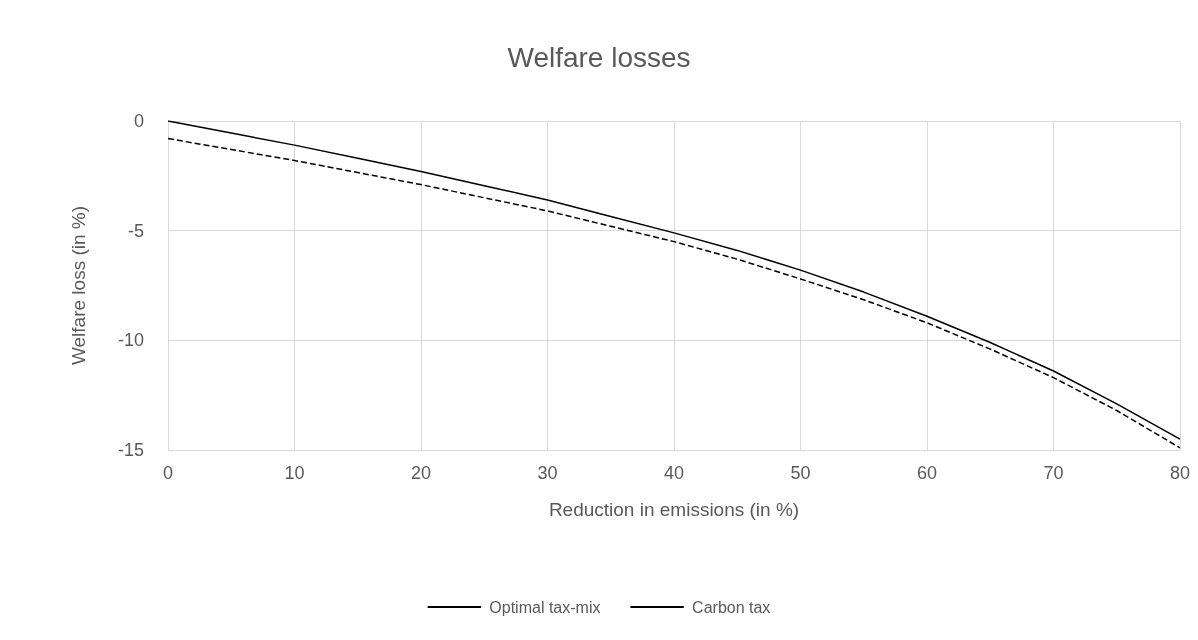 This screenshot has height=640, width=1198. I want to click on y-axis-title: Welfare loss (in %), so click(78, 285).